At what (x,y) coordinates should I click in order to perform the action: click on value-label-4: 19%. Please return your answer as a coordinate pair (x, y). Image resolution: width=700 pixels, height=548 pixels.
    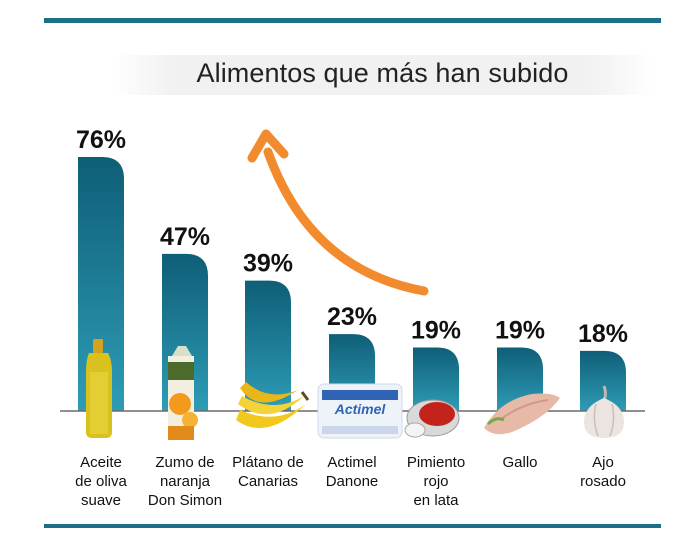
    Looking at the image, I should click on (436, 331).